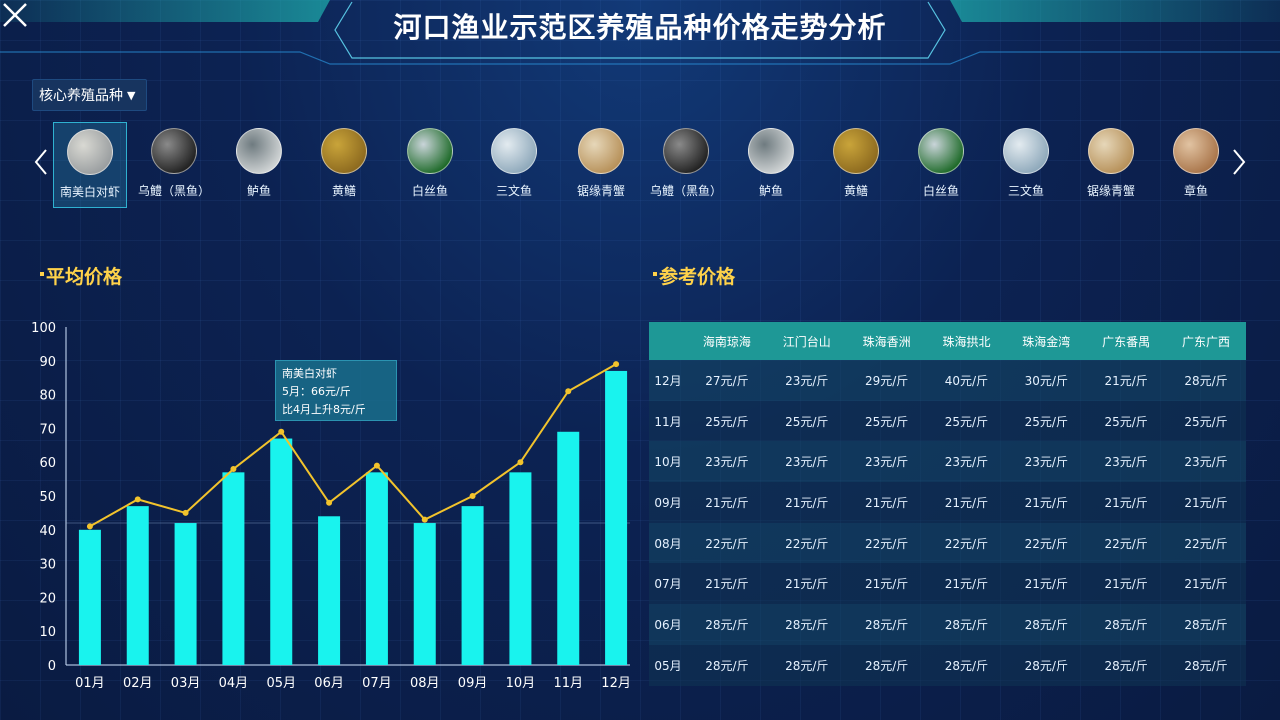 The width and height of the screenshot is (1280, 720). Describe the element at coordinates (806, 341) in the screenshot. I see `table-header-cell: 江门台山` at that location.